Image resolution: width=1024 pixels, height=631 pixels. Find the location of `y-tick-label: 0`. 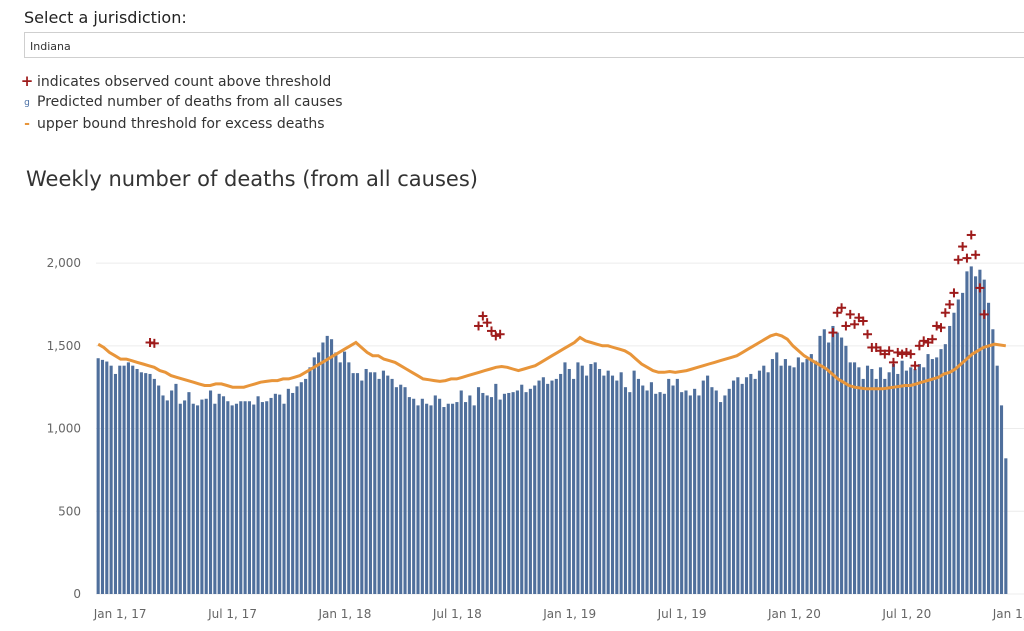

y-tick-label: 0 is located at coordinates (77, 594).